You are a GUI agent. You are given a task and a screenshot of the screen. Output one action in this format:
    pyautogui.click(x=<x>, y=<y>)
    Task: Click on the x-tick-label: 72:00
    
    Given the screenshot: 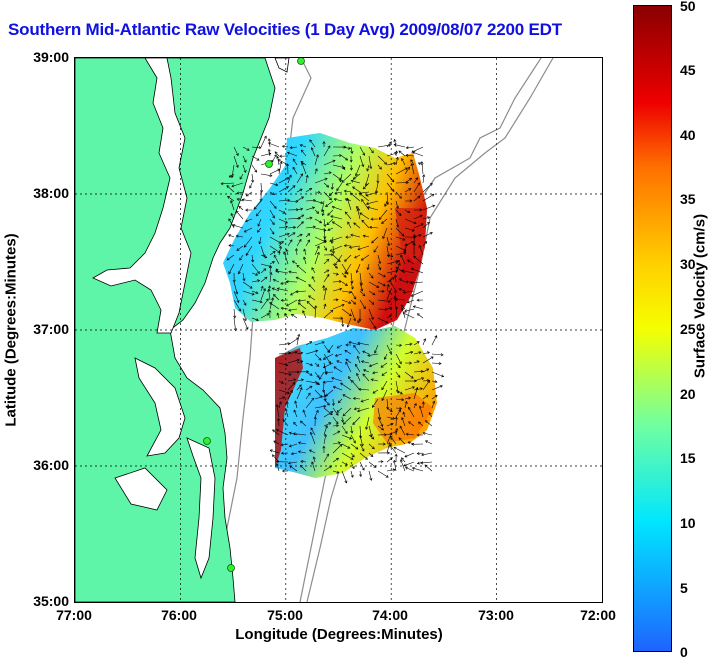 What is the action you would take?
    pyautogui.click(x=598, y=615)
    